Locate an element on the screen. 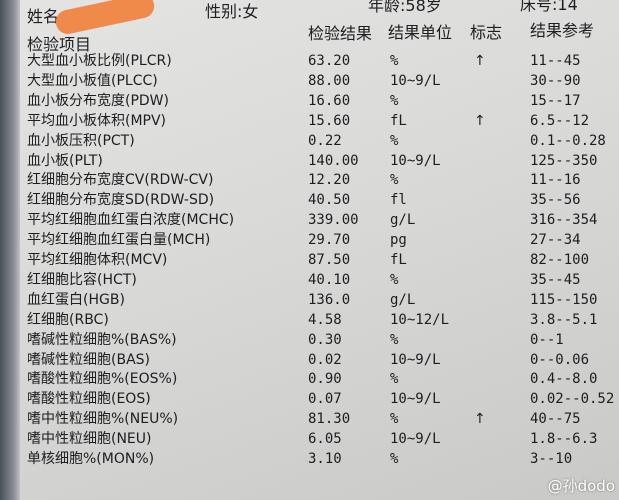 The height and width of the screenshot is (500, 619). result-value: 136.0 is located at coordinates (329, 299).